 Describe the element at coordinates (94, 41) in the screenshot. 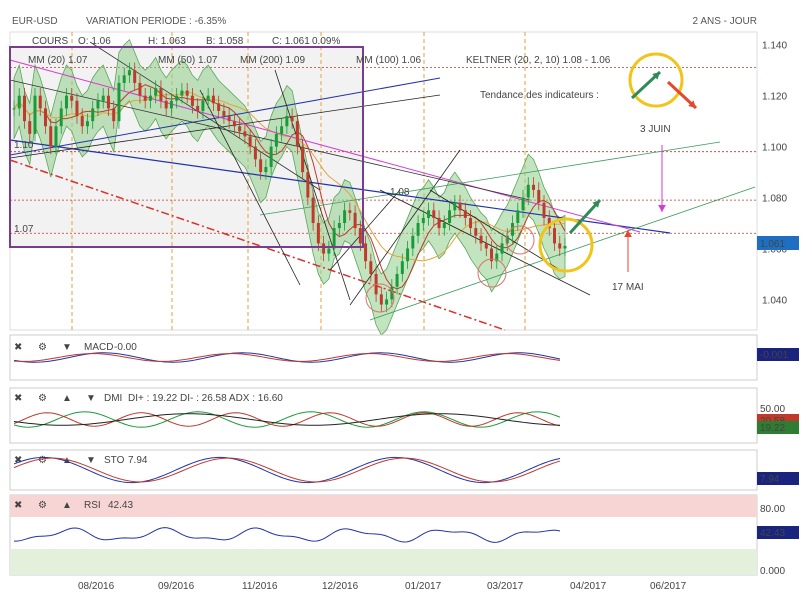

I see `legend-open: O: 1.06` at that location.